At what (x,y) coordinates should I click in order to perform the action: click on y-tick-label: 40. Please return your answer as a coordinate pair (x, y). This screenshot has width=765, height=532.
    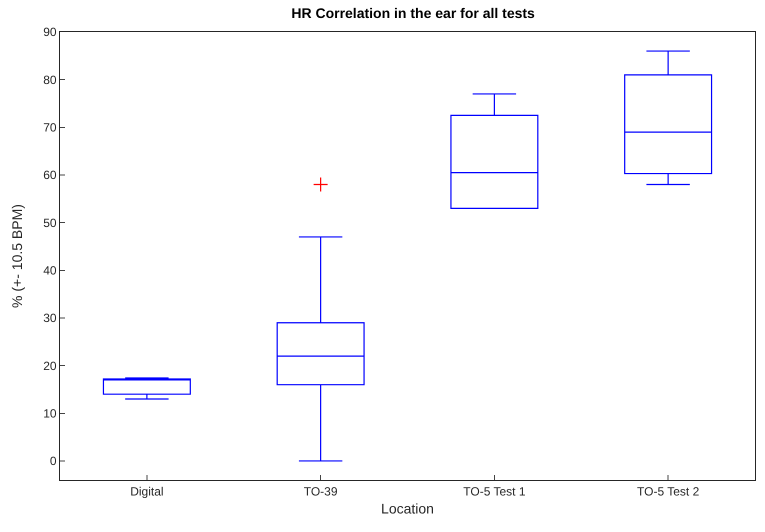
    Looking at the image, I should click on (50, 271).